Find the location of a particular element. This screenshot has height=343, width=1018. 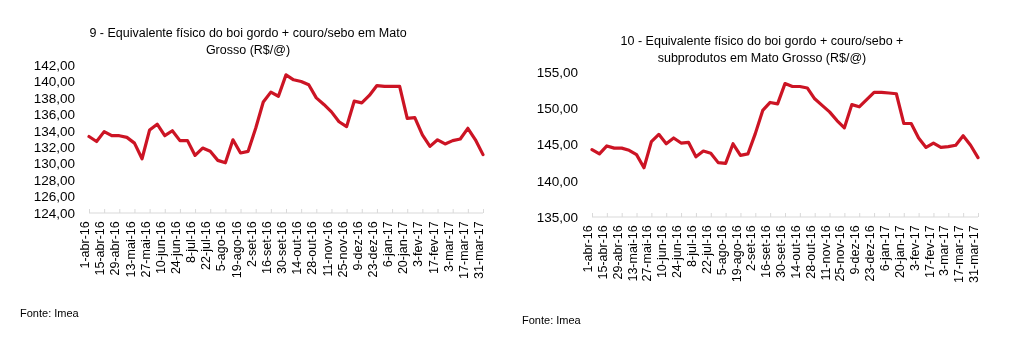

y-tick-label: 138,00 is located at coordinates (54, 98).